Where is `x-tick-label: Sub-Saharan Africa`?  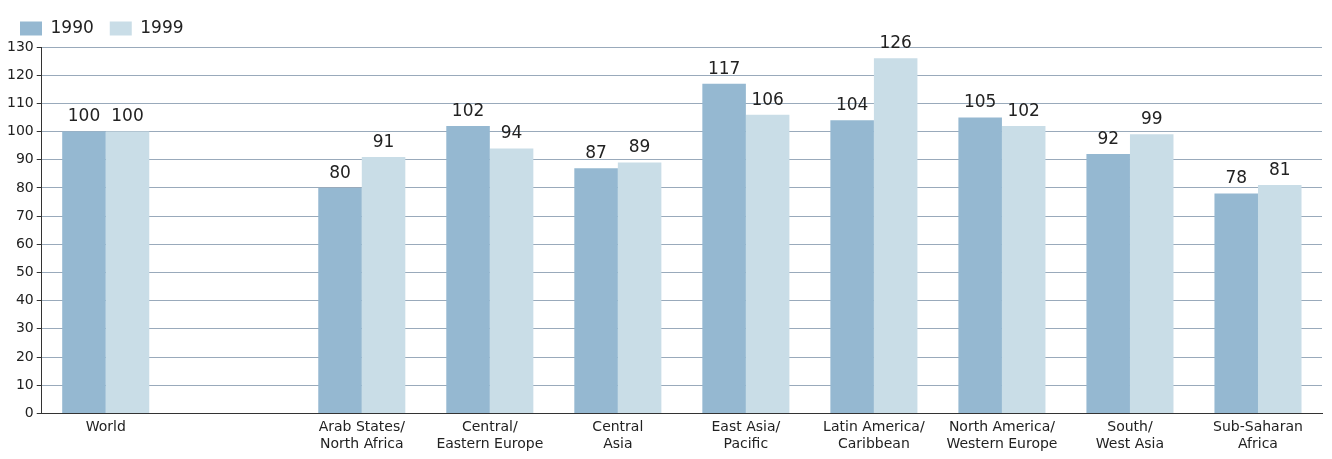 x-tick-label: Sub-Saharan Africa is located at coordinates (1258, 435).